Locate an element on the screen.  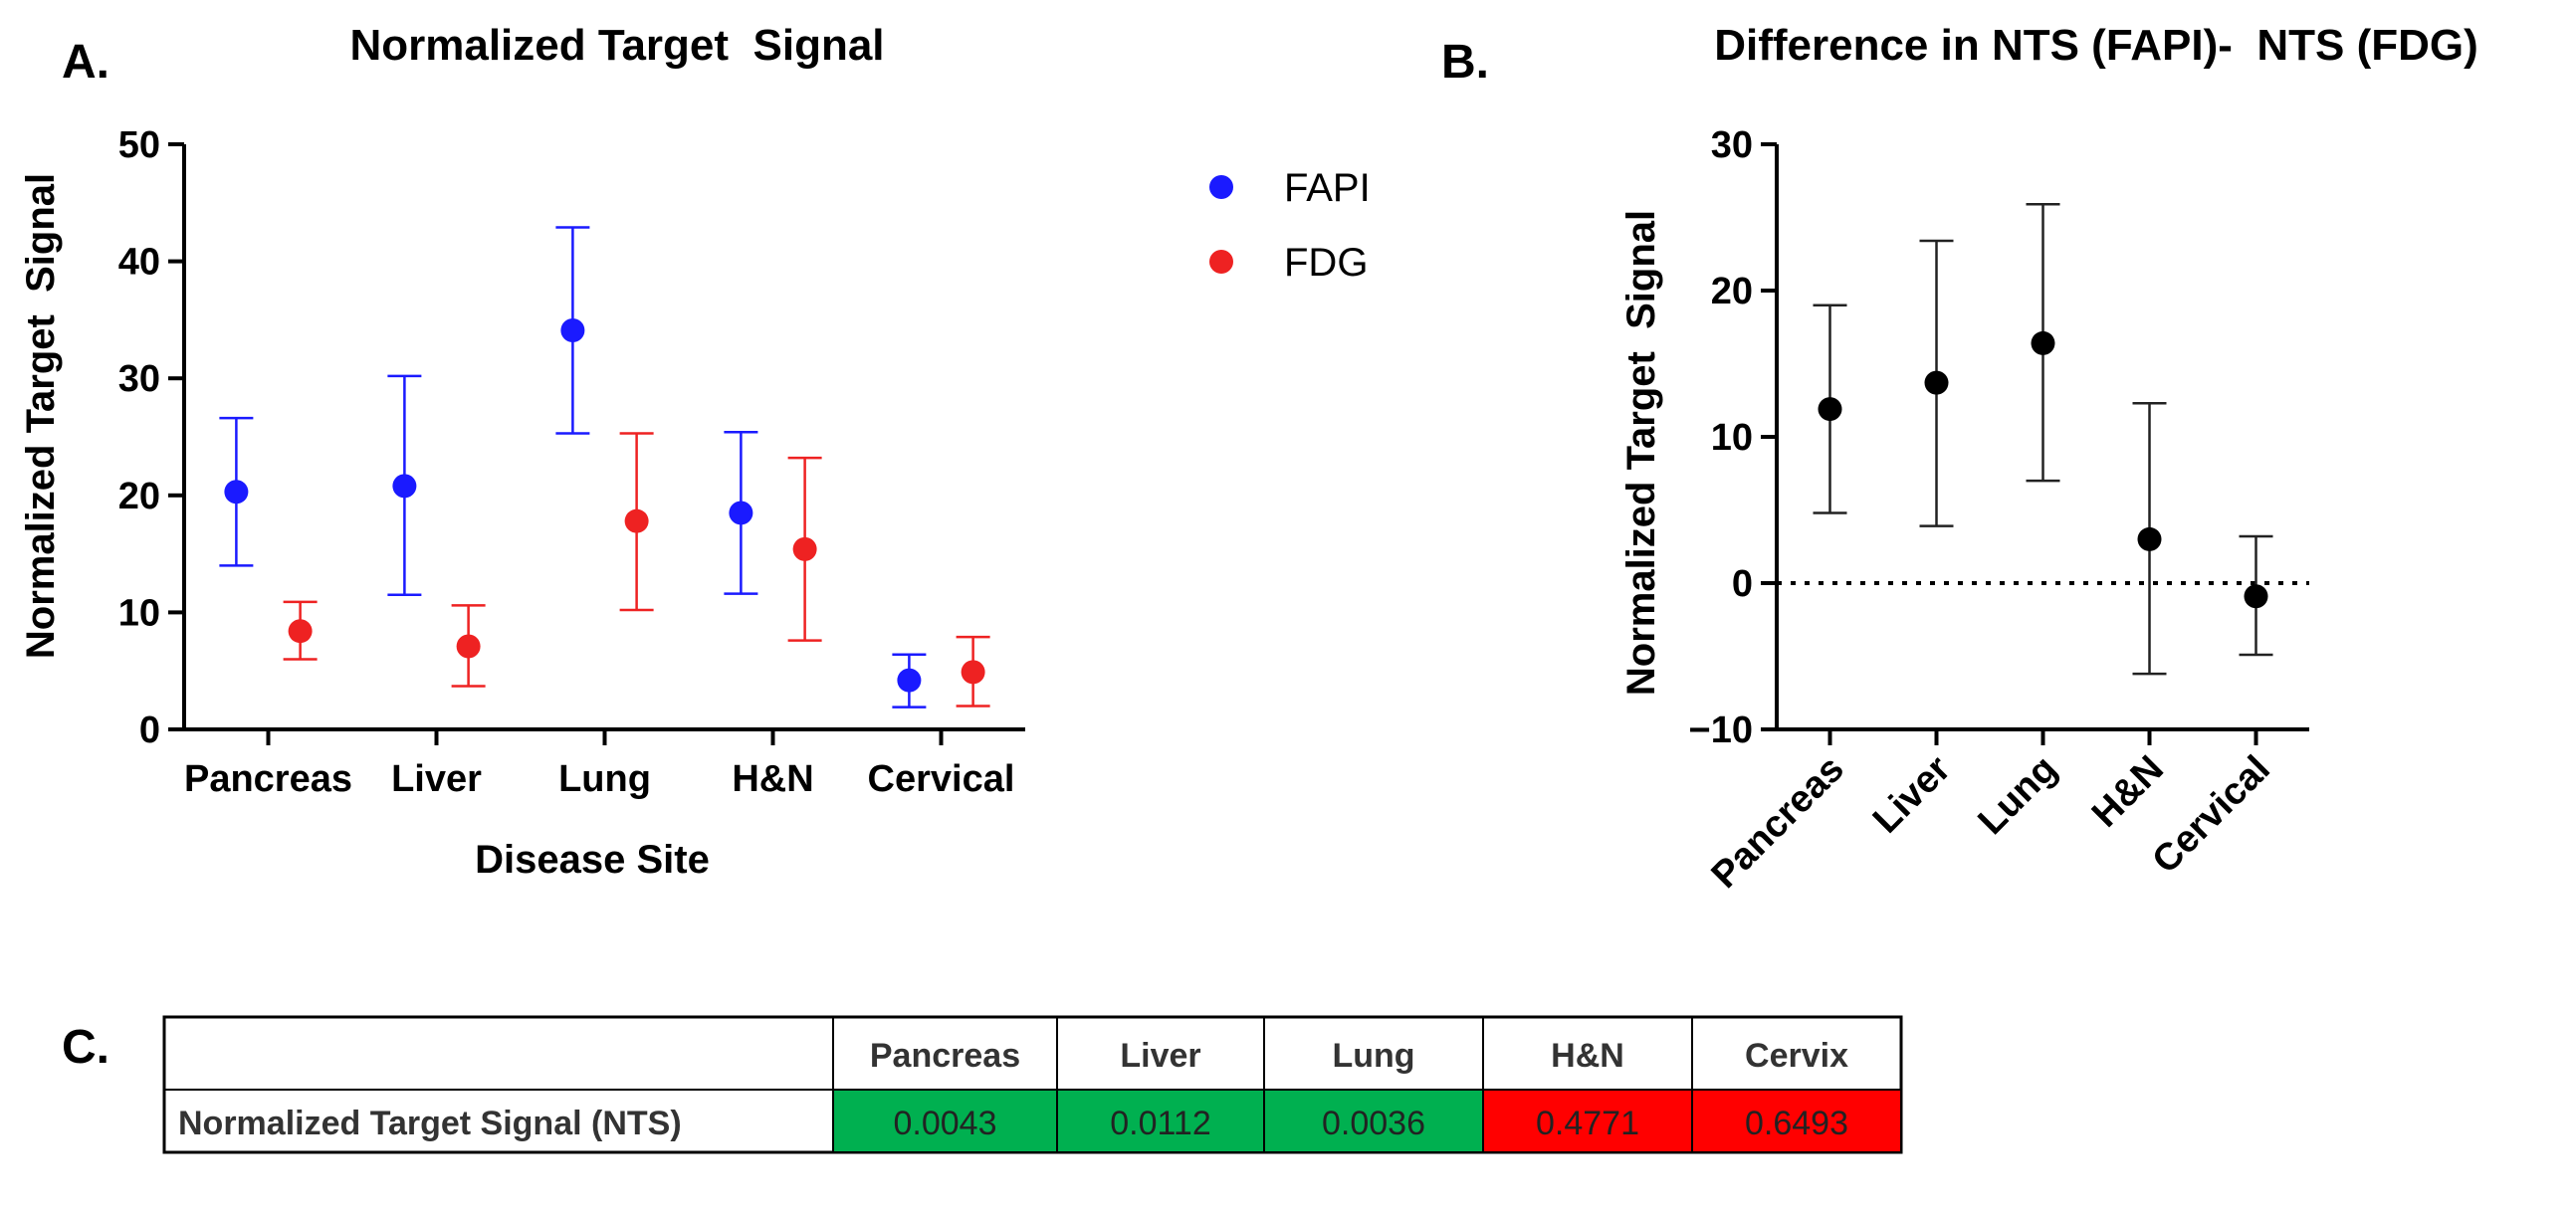
legend-fapi-marker is located at coordinates (1221, 187).